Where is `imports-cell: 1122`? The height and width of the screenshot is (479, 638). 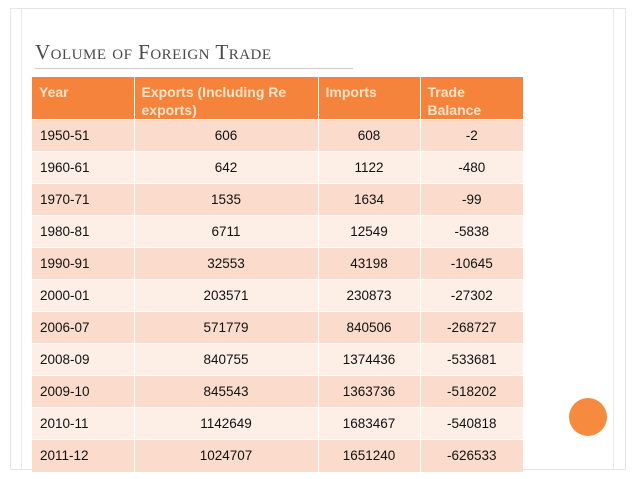
imports-cell: 1122 is located at coordinates (369, 167).